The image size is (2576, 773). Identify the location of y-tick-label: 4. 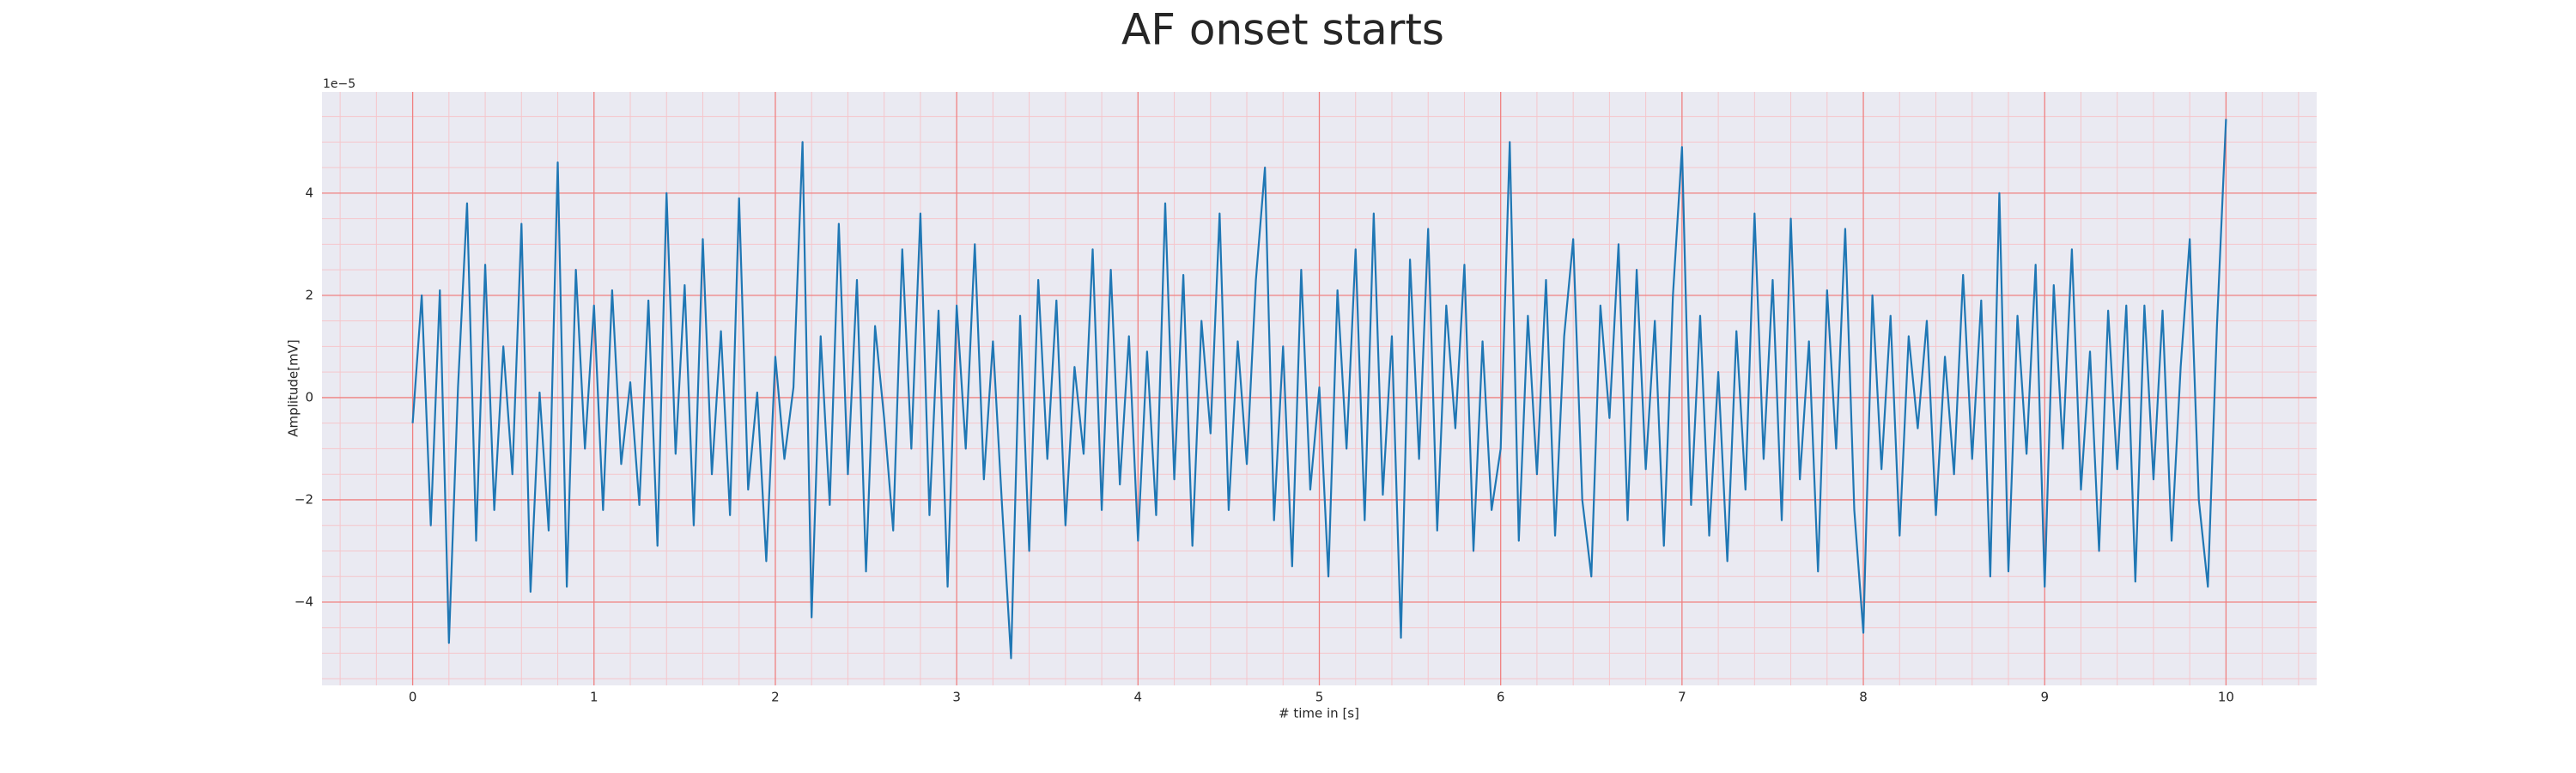
(309, 192).